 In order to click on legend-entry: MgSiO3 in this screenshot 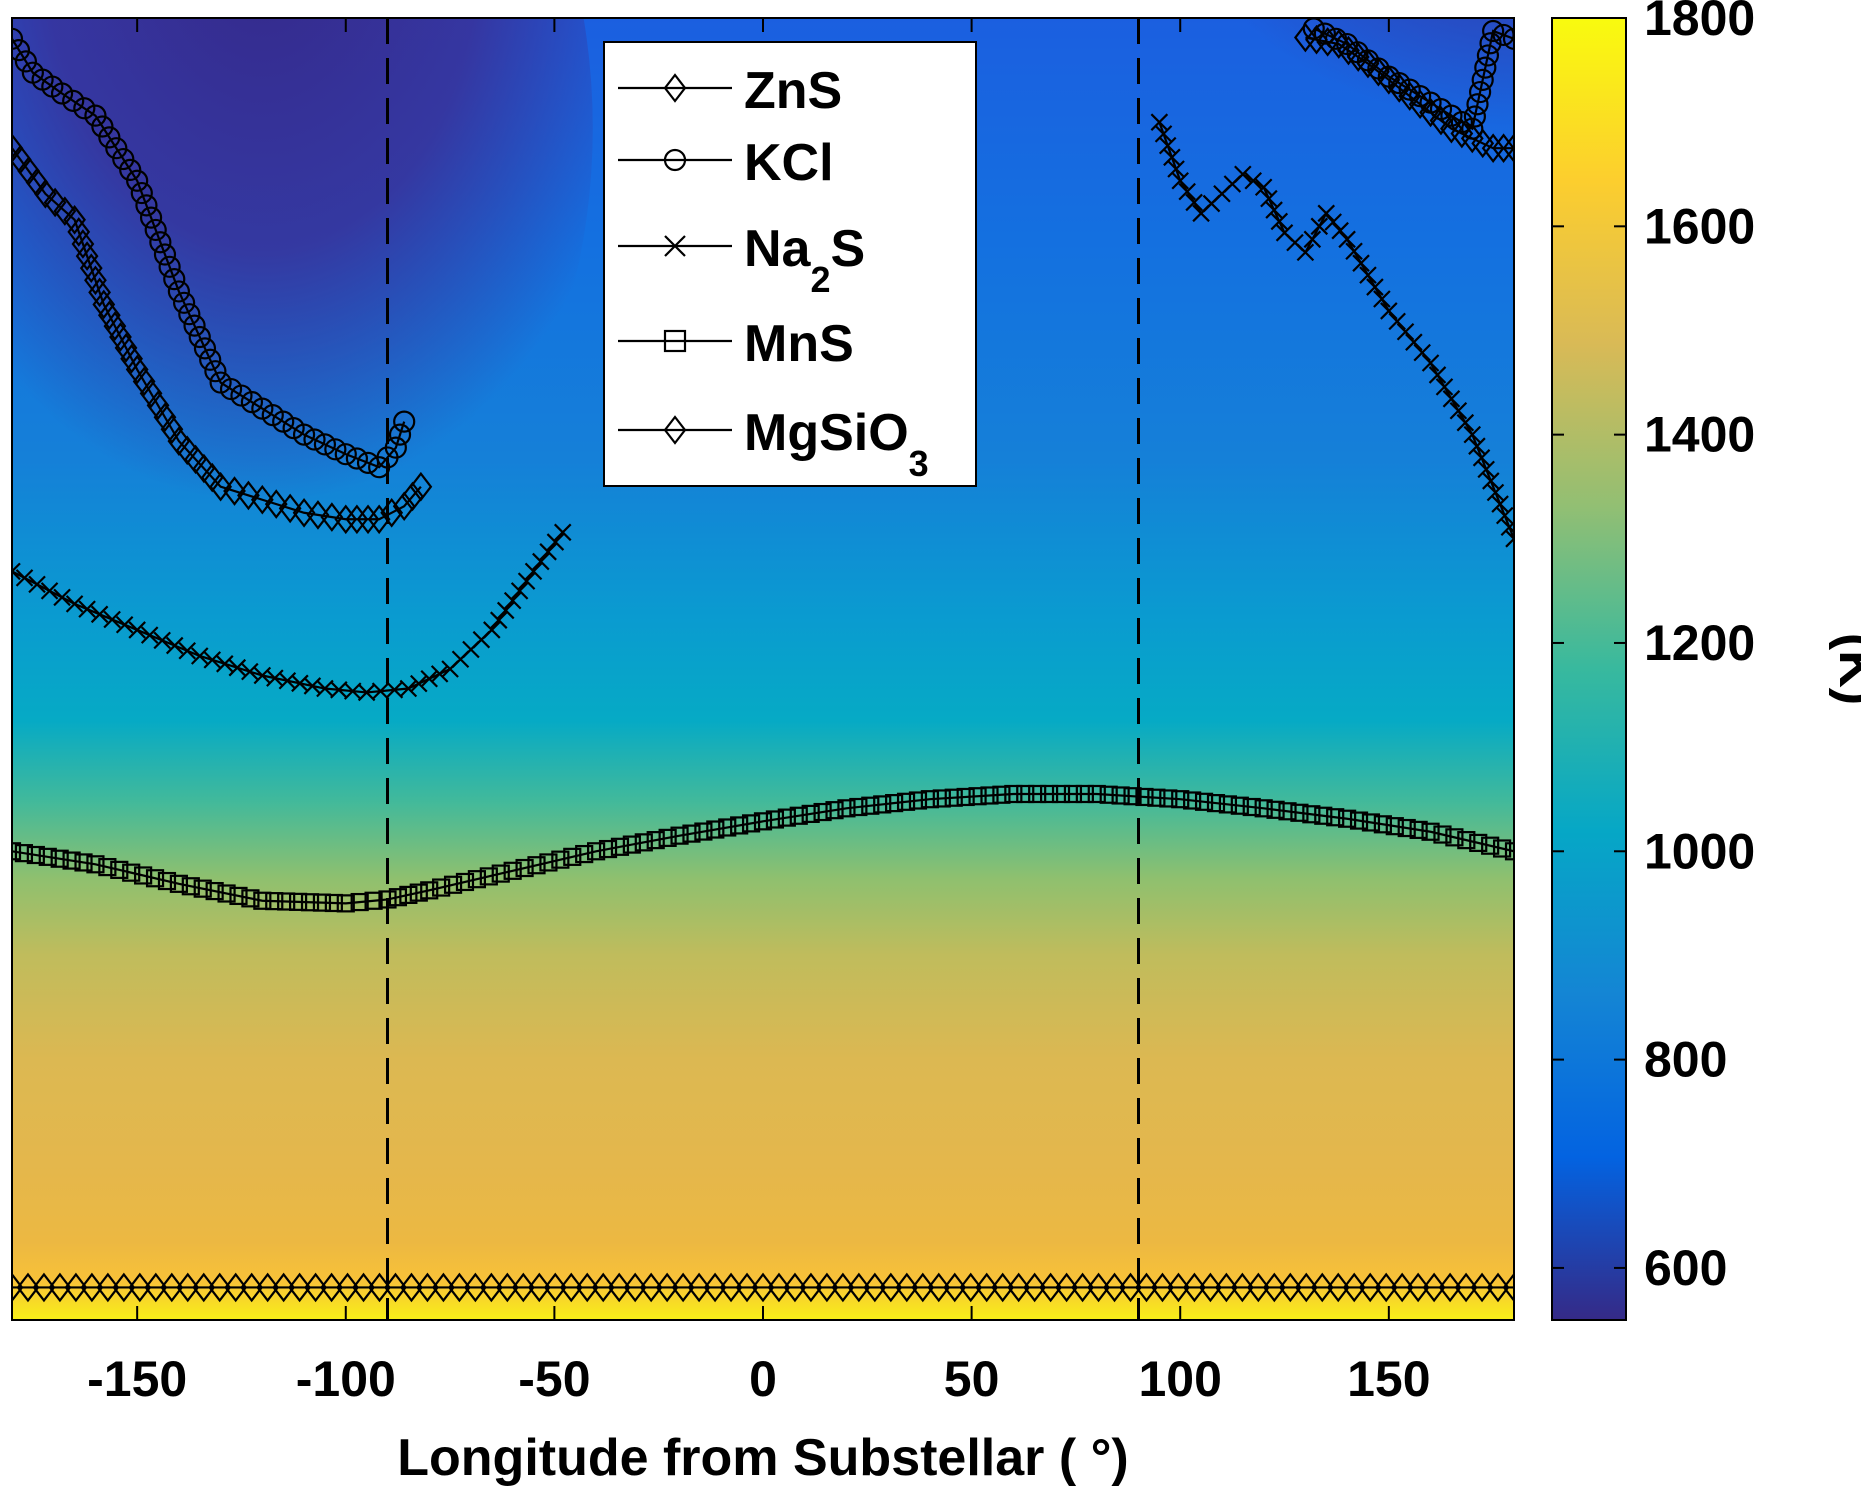, I will do `click(773, 444)`.